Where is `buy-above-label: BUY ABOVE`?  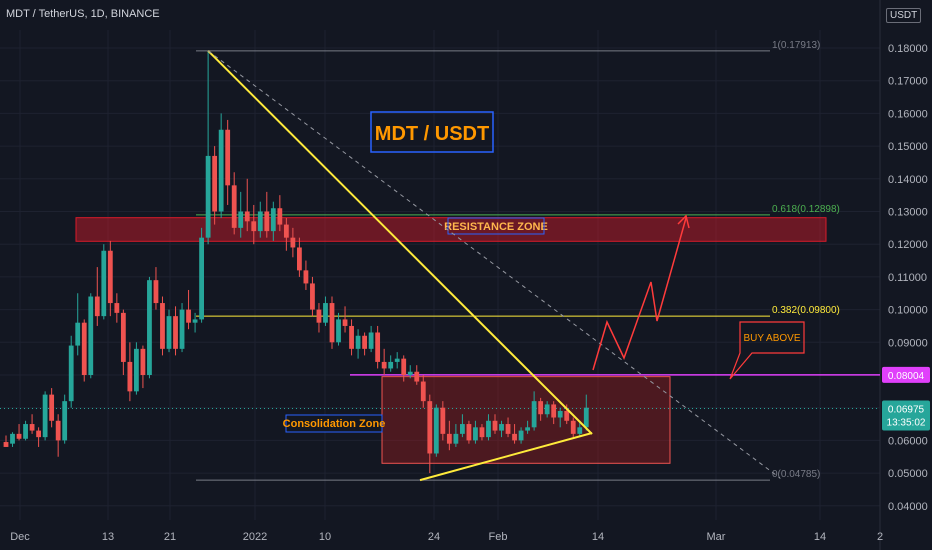 buy-above-label: BUY ABOVE is located at coordinates (771, 338).